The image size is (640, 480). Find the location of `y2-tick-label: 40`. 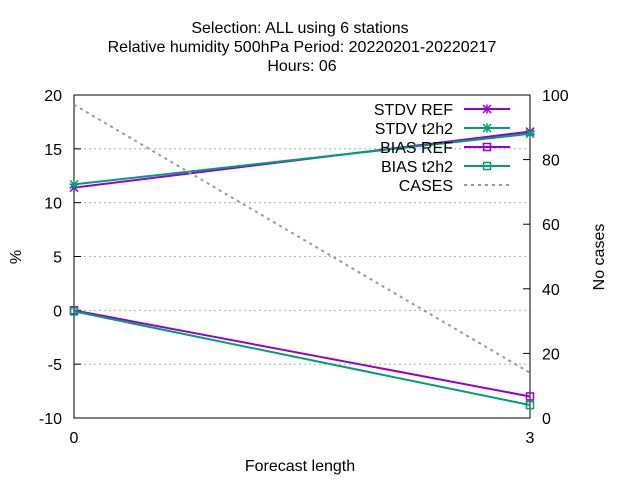

y2-tick-label: 40 is located at coordinates (551, 290).